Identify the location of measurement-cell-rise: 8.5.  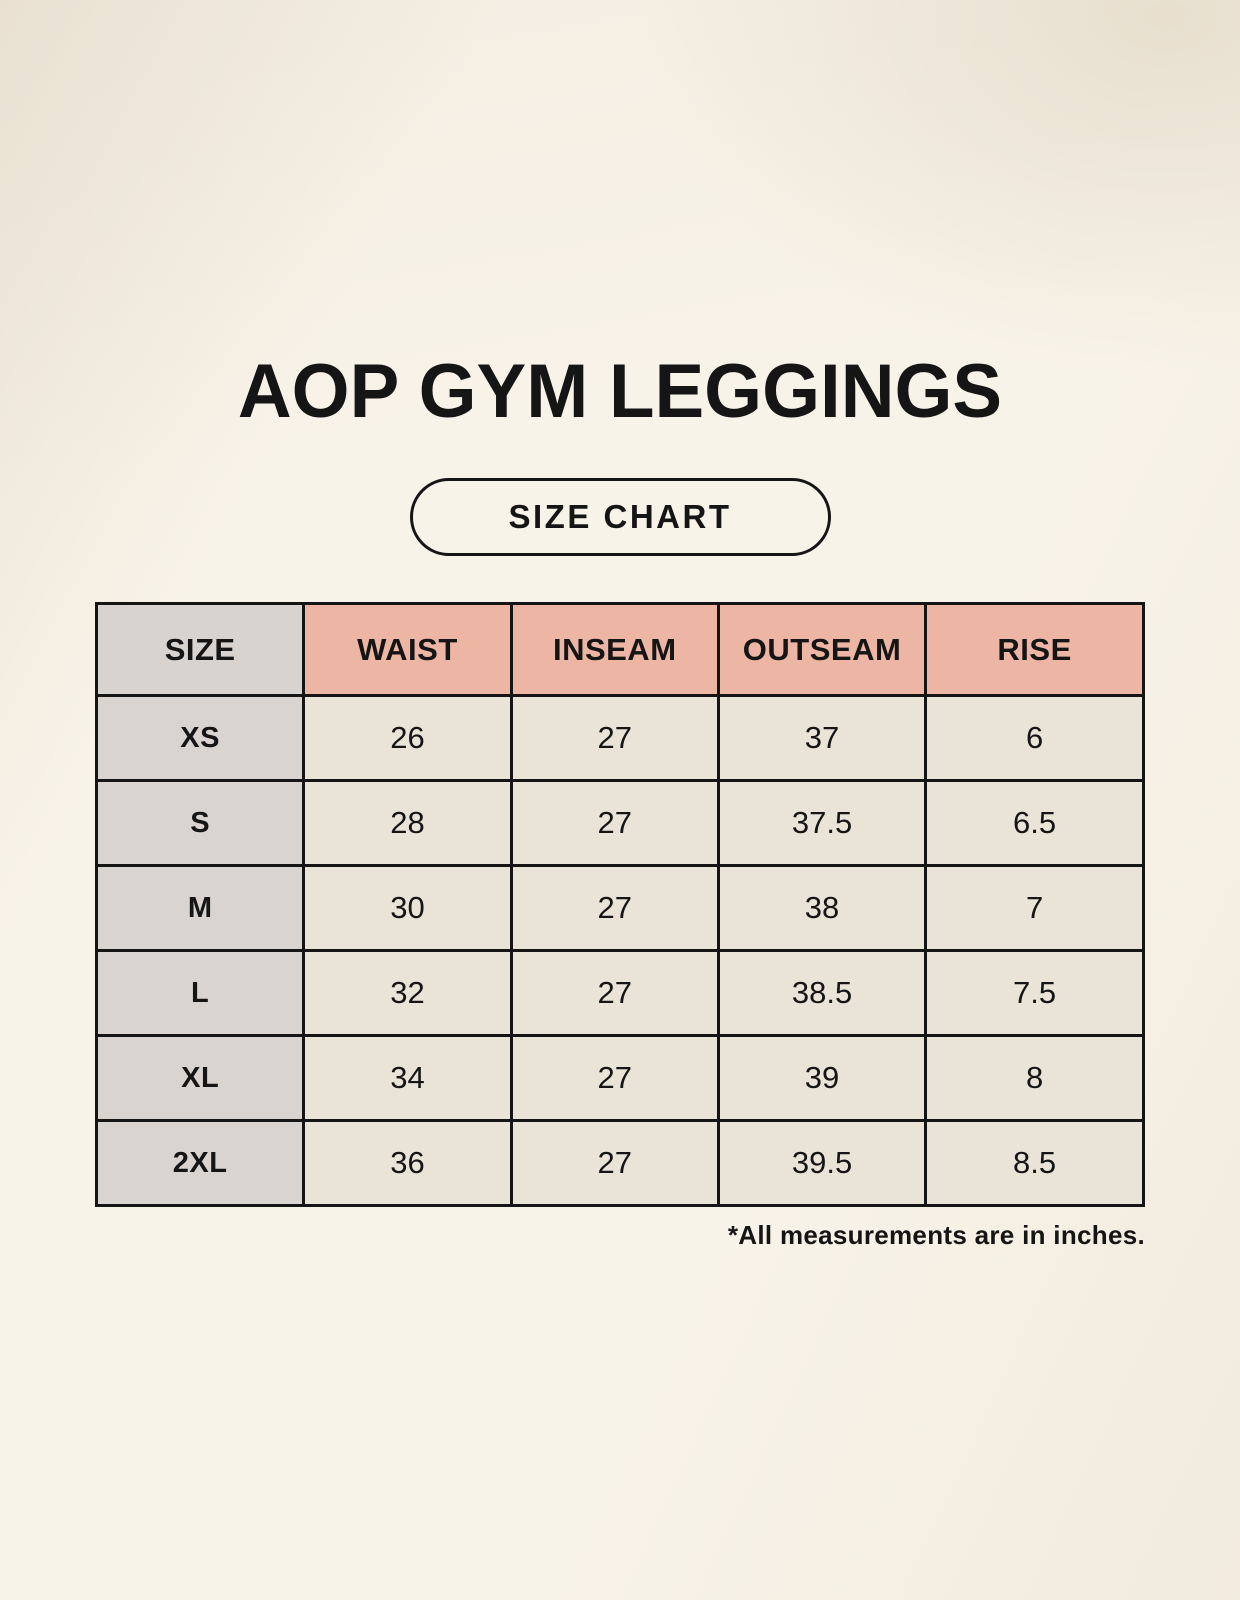
(1034, 1163).